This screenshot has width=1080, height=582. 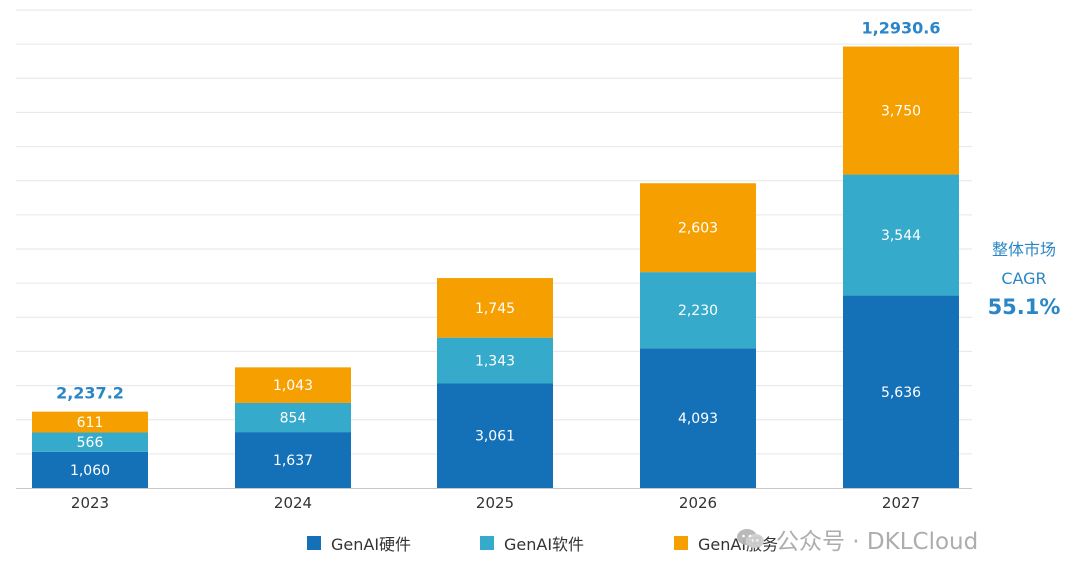 I want to click on wechat-icon, so click(x=750, y=538).